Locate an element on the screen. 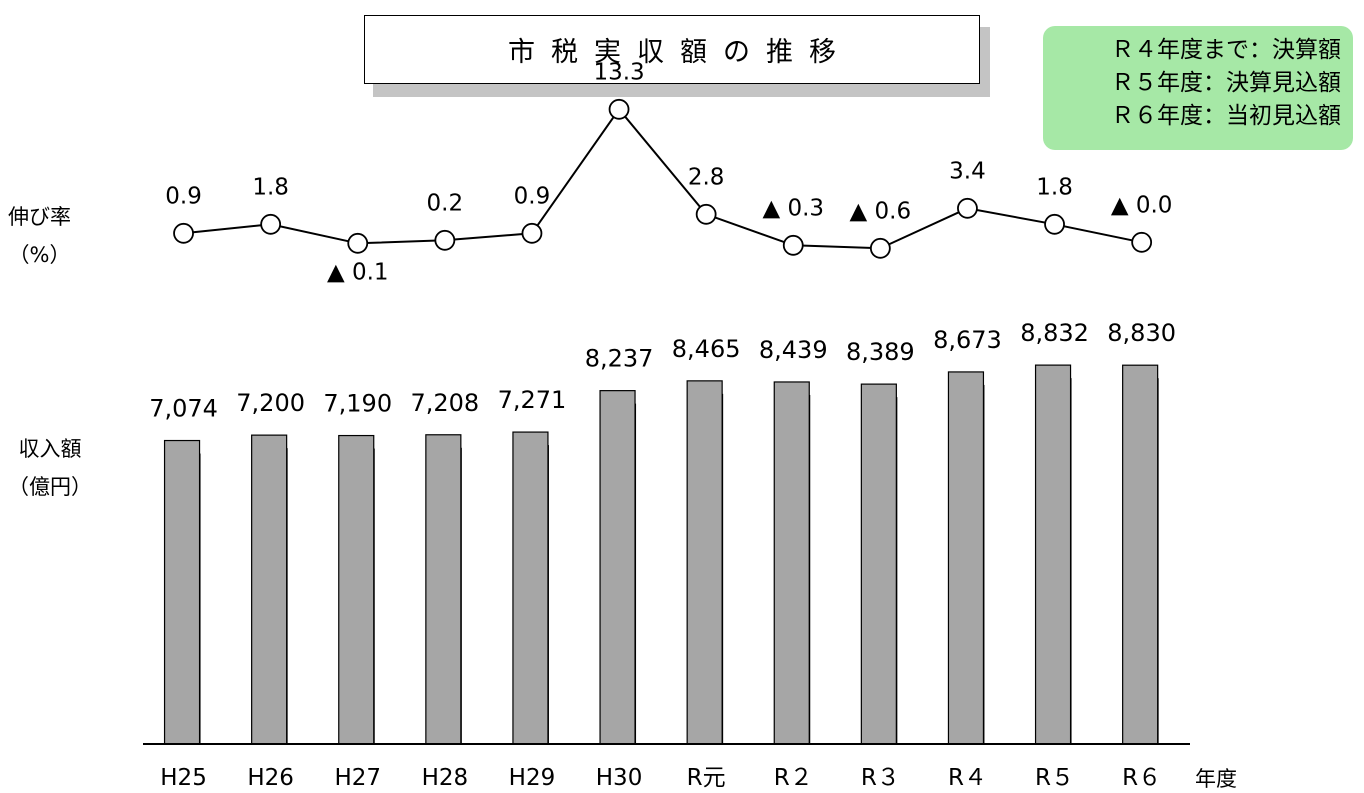 This screenshot has height=793, width=1364. x-tick-label: H27 is located at coordinates (357, 778).